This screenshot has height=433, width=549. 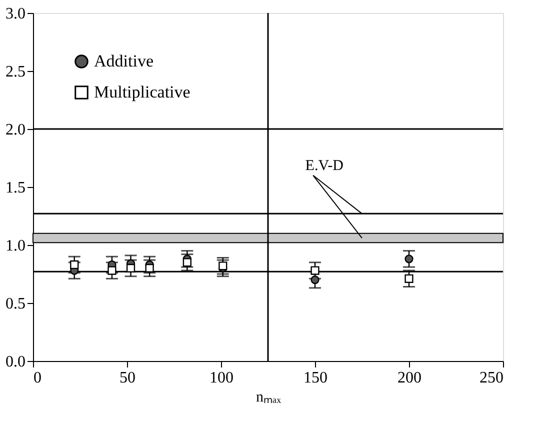 I want to click on x-tick-label: 200, so click(x=410, y=378).